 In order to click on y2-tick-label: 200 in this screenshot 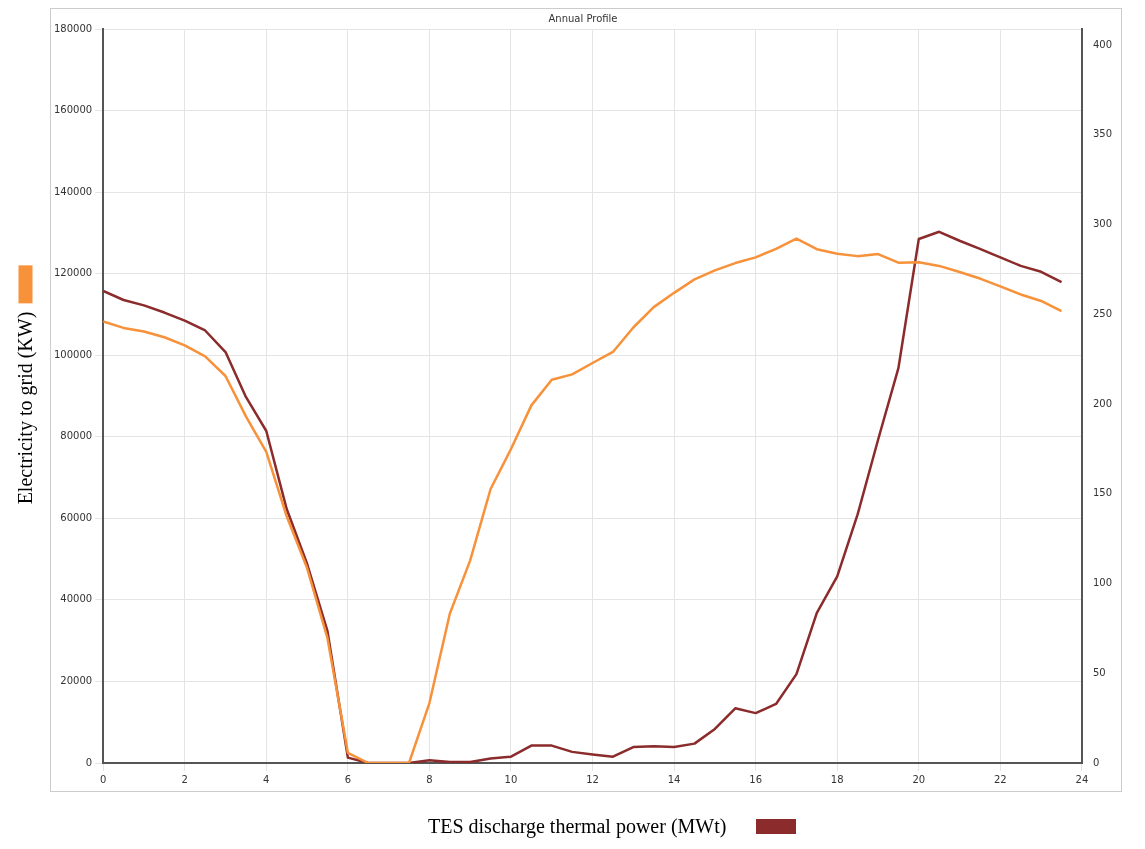, I will do `click(1102, 403)`.